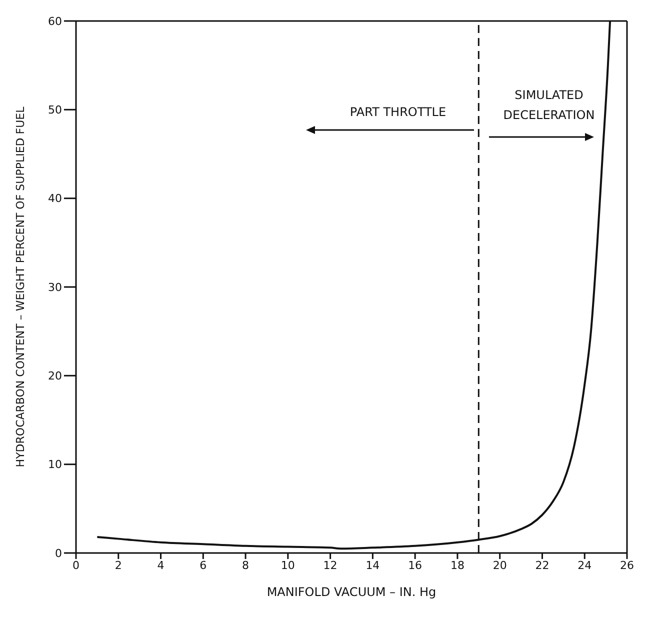  What do you see at coordinates (160, 565) in the screenshot?
I see `x-tick-label: 4` at bounding box center [160, 565].